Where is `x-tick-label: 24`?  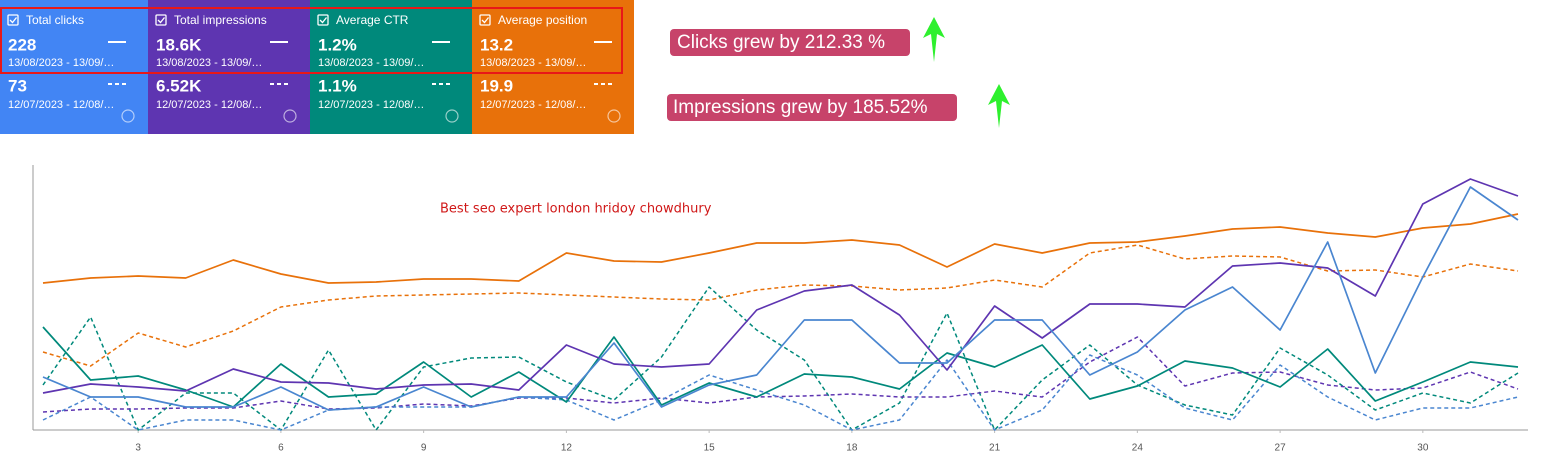
x-tick-label: 24 is located at coordinates (1138, 448).